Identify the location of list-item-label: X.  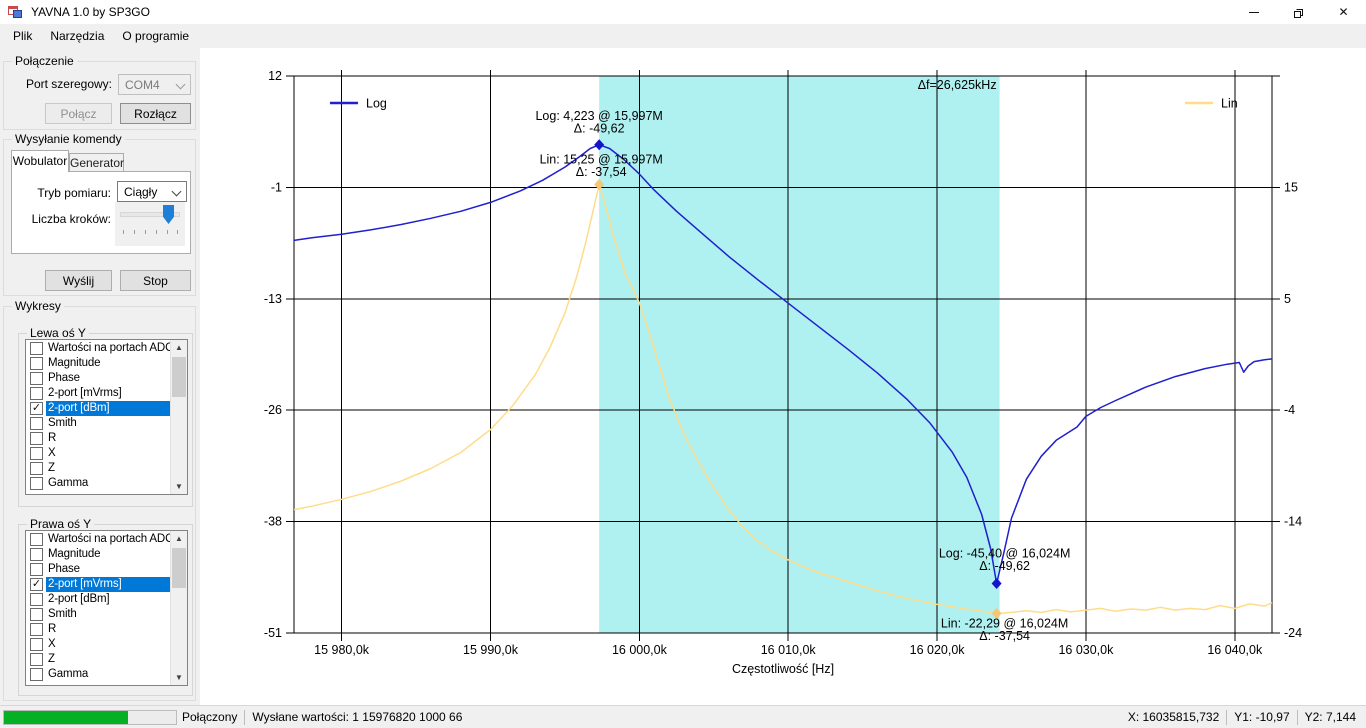
(52, 644).